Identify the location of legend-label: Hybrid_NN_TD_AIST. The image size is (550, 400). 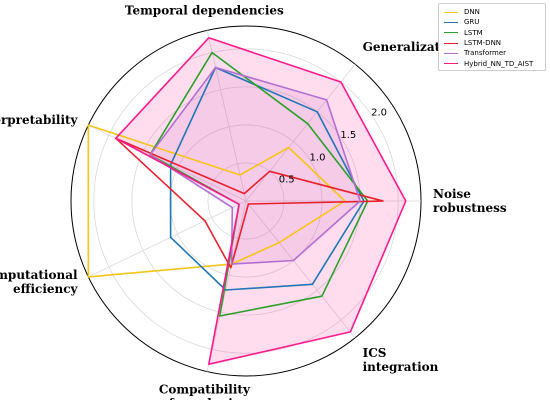
(499, 63).